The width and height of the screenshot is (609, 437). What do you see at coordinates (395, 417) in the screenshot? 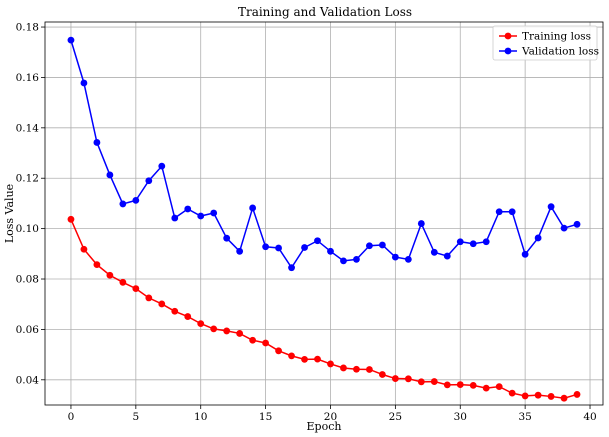
I see `x-tick-label: 25` at bounding box center [395, 417].